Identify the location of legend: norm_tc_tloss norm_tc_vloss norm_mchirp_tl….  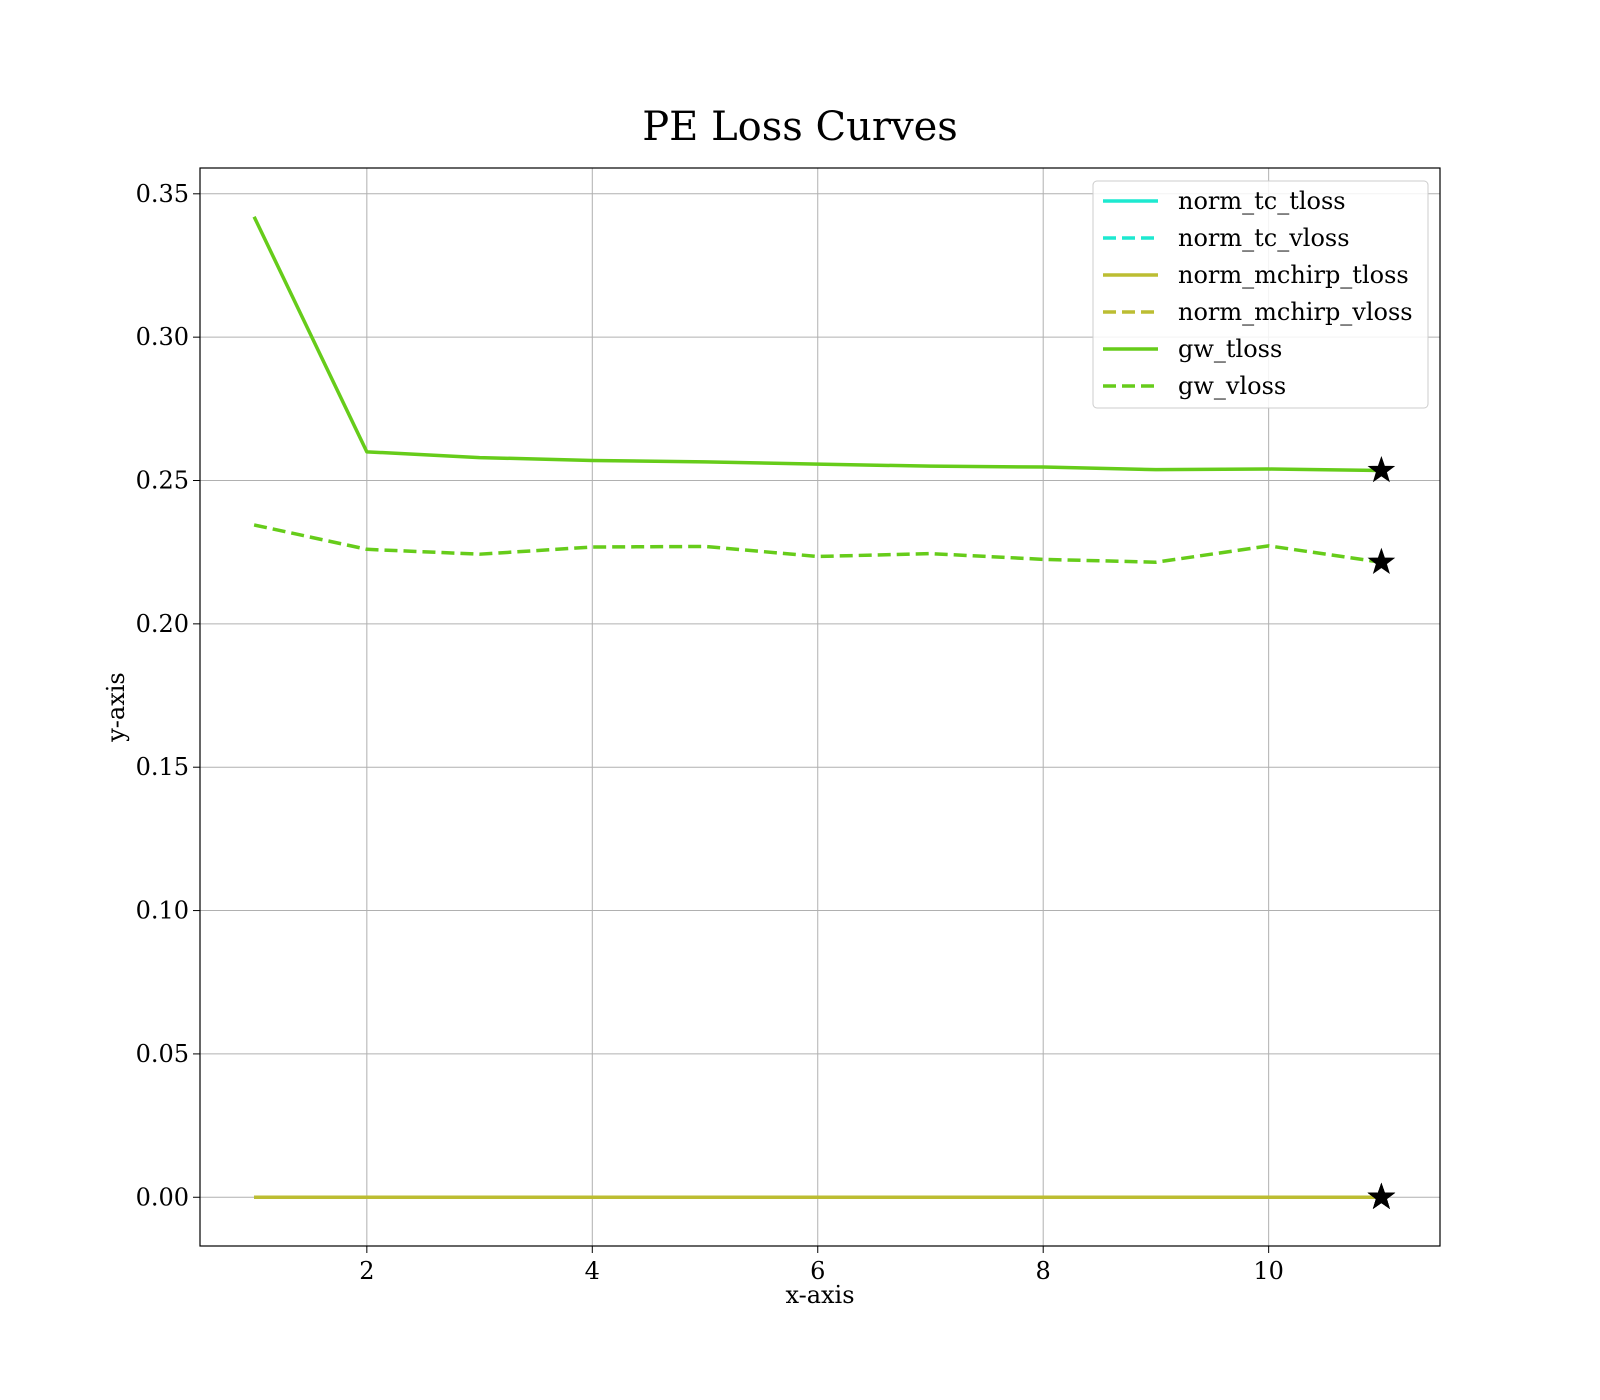
(1260, 294).